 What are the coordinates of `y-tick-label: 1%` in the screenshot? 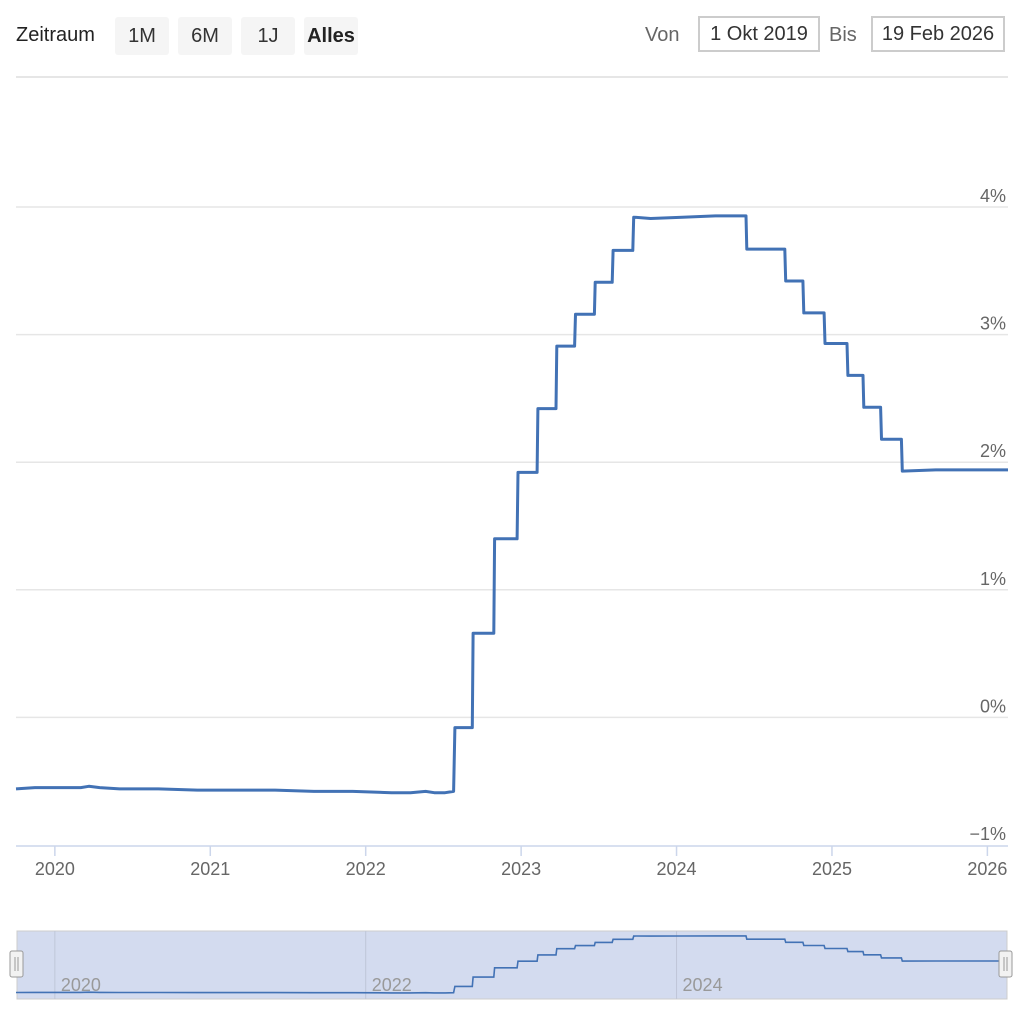 It's located at (993, 579).